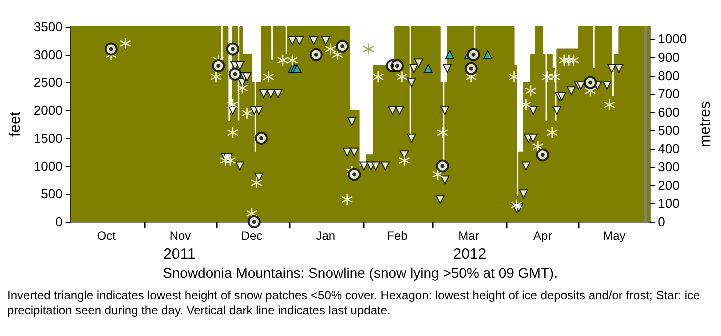 This screenshot has width=721, height=336. I want to click on y2-tick-label: 200, so click(669, 185).